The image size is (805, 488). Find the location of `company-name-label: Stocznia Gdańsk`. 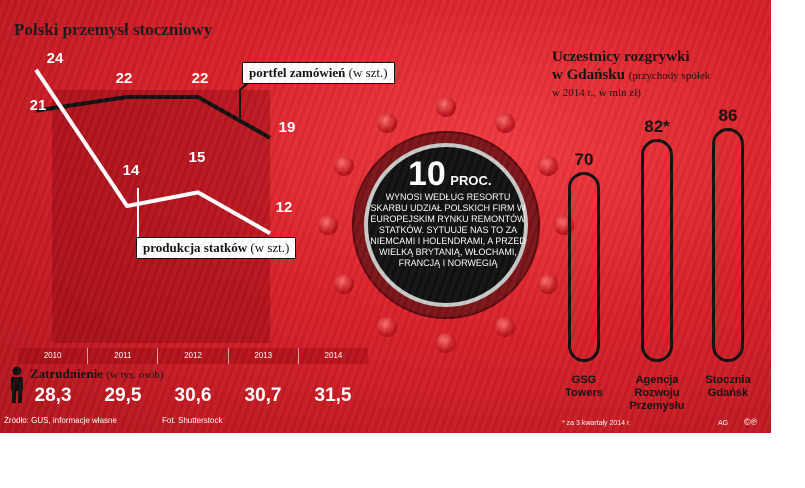

company-name-label: Stocznia Gdańsk is located at coordinates (728, 386).